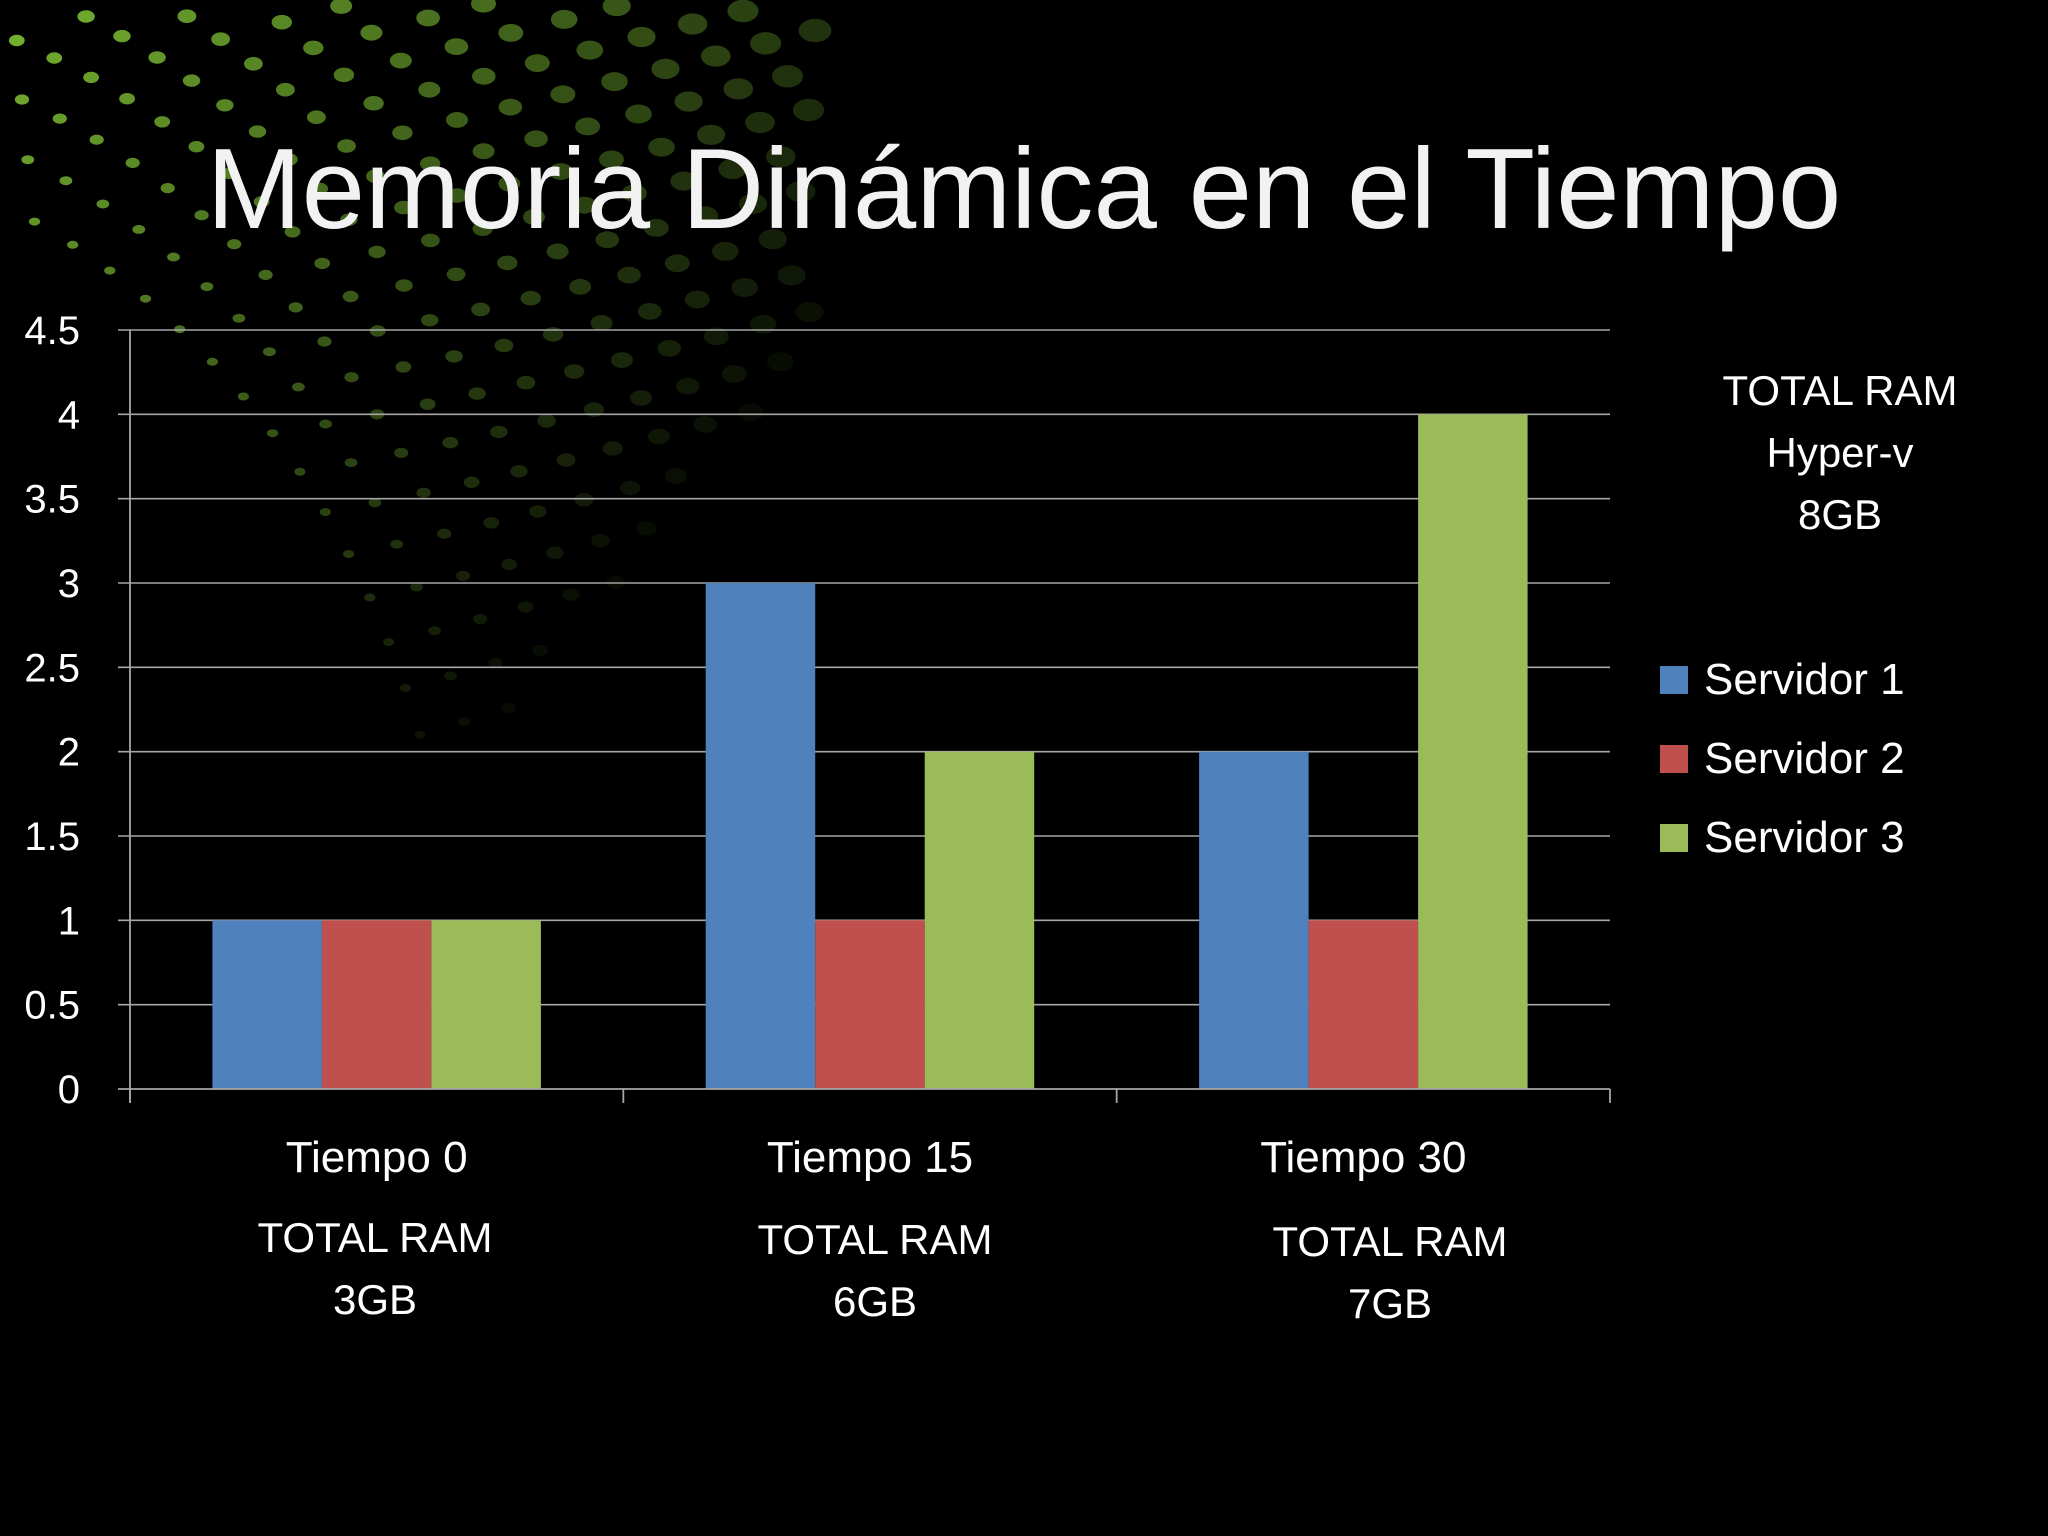  Describe the element at coordinates (1390, 1303) in the screenshot. I see `category-total-line-2: 7GB` at that location.